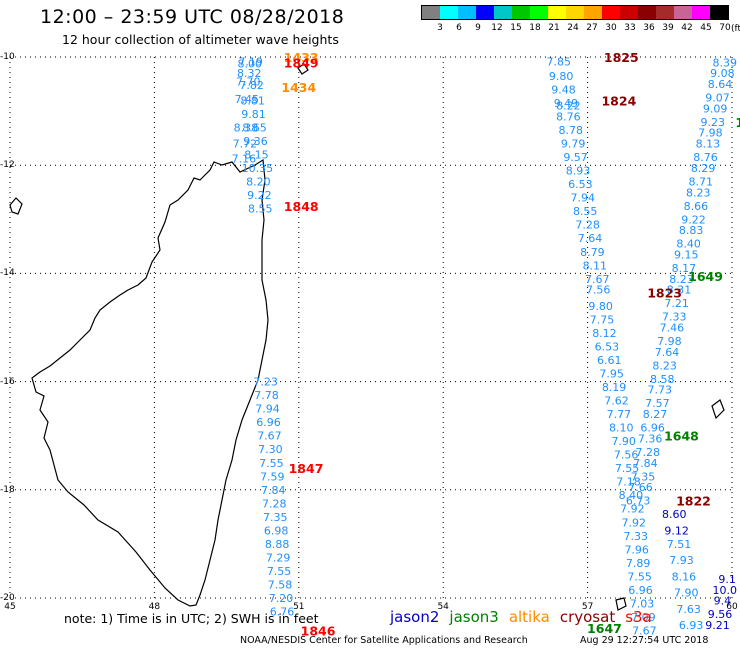 This screenshot has width=740, height=650. Describe the element at coordinates (281, 598) in the screenshot. I see `wave-height-value: 7.20` at that location.